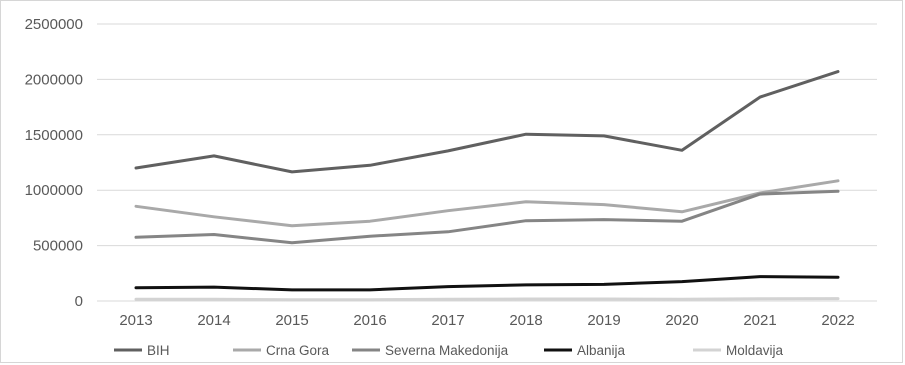  I want to click on x-tick-label: 2021, so click(759, 320).